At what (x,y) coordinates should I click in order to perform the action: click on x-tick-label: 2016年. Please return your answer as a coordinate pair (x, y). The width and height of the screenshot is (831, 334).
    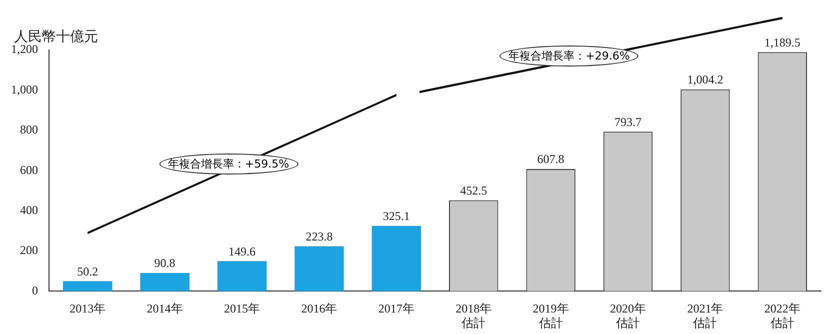
    Looking at the image, I should click on (319, 309).